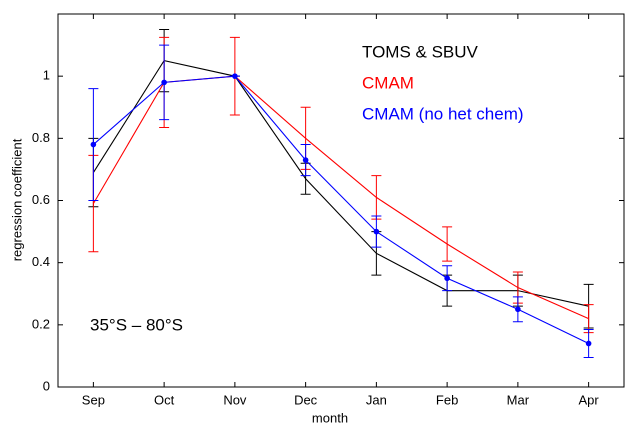  What do you see at coordinates (16, 199) in the screenshot?
I see `y-axis-label: regression coefficient` at bounding box center [16, 199].